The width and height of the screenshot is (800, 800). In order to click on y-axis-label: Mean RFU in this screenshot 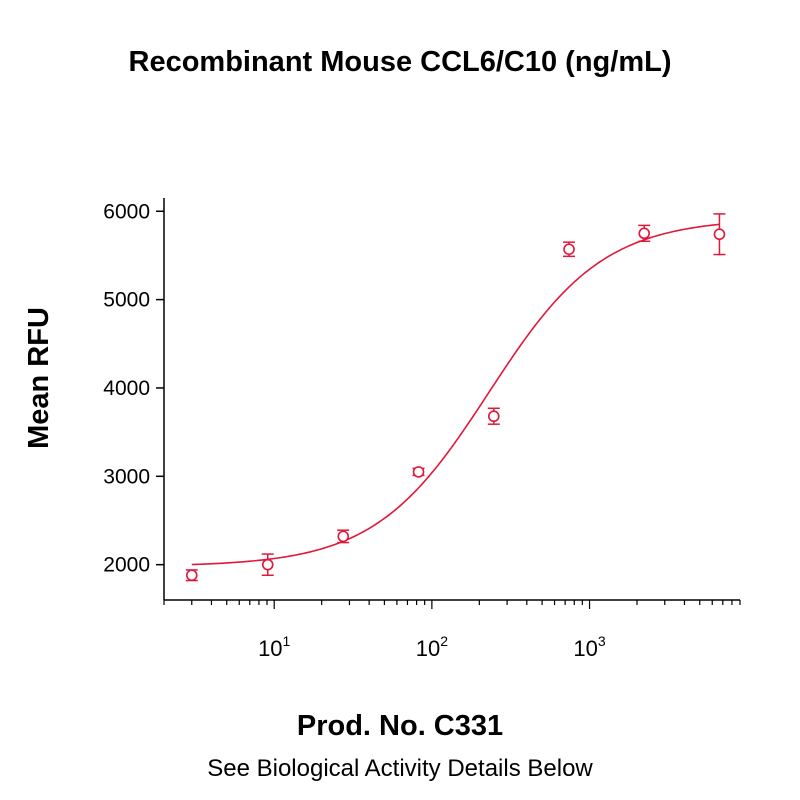, I will do `click(39, 378)`.